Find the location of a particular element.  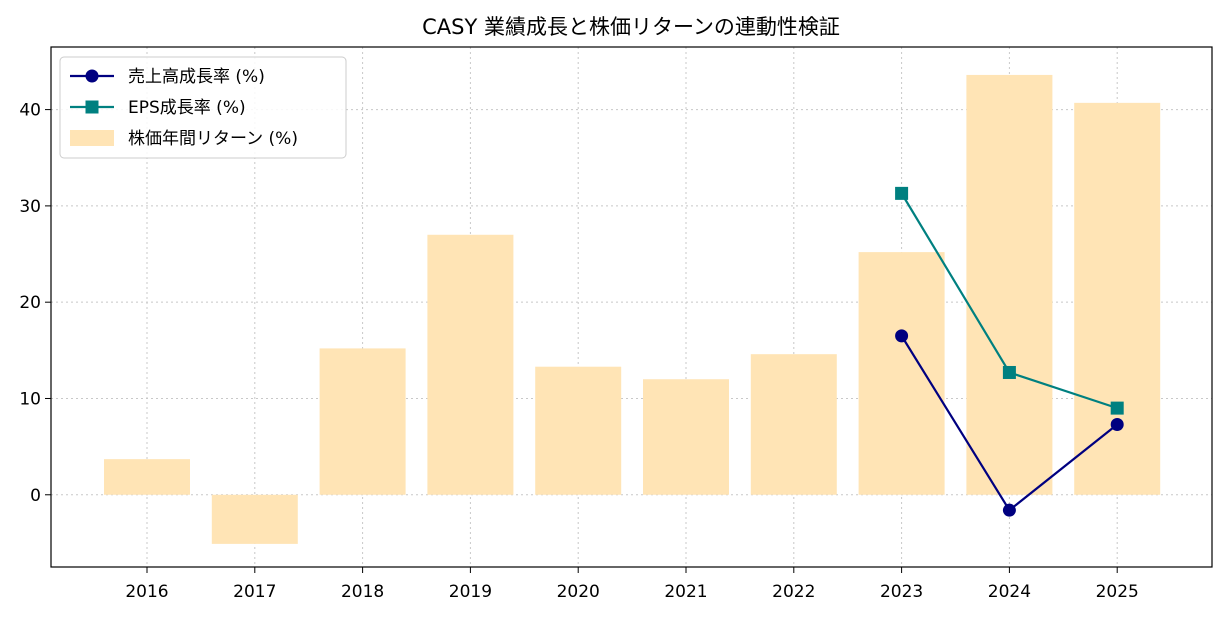

x-tick-label: 2021 is located at coordinates (685, 592).